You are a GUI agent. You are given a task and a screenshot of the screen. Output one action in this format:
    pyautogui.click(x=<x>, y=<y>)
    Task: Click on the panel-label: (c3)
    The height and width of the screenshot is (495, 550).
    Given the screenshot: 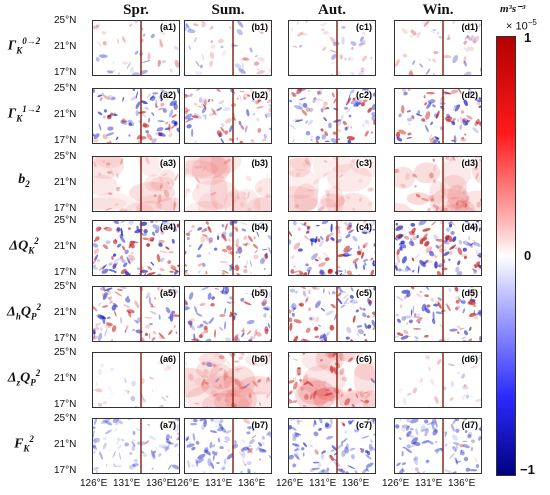 What is the action you would take?
    pyautogui.click(x=363, y=163)
    